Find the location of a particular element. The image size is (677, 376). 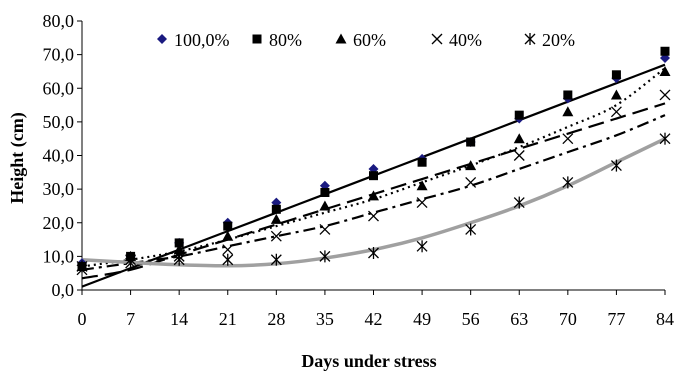

y-ticks: 0,0 10,0 20,0 30,0 40,0 50,0 60,0 70,0 80,0 is located at coordinates (62, 155).